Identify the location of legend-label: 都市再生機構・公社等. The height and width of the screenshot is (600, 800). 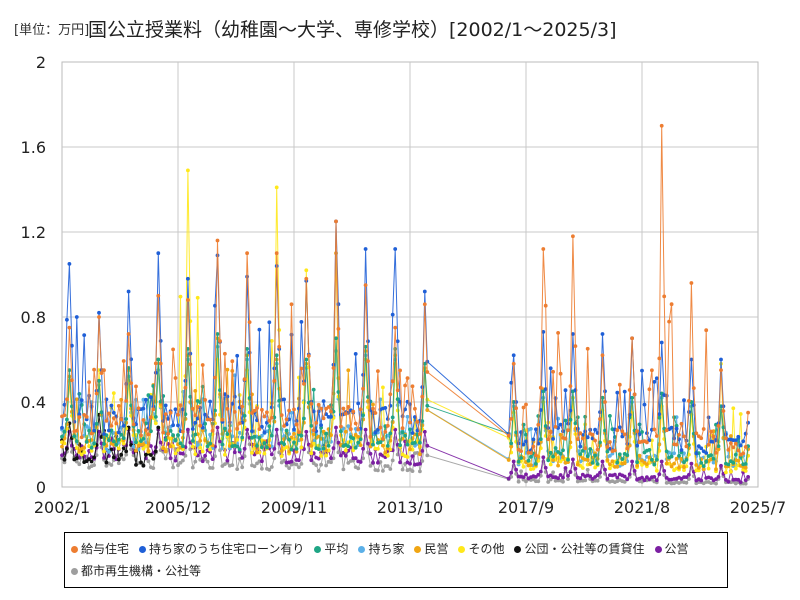
(141, 571).